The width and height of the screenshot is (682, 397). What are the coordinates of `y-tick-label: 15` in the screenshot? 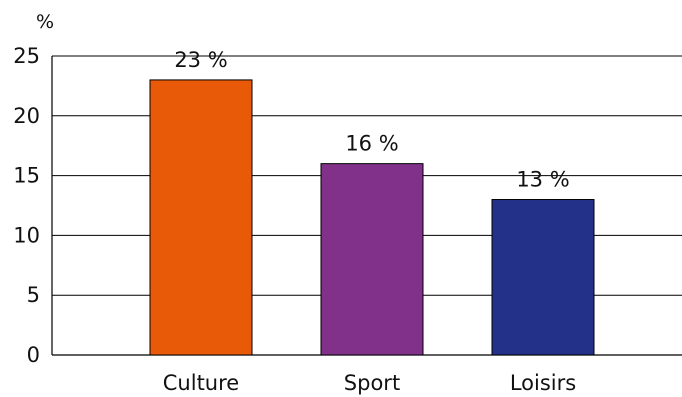 It's located at (26, 176).